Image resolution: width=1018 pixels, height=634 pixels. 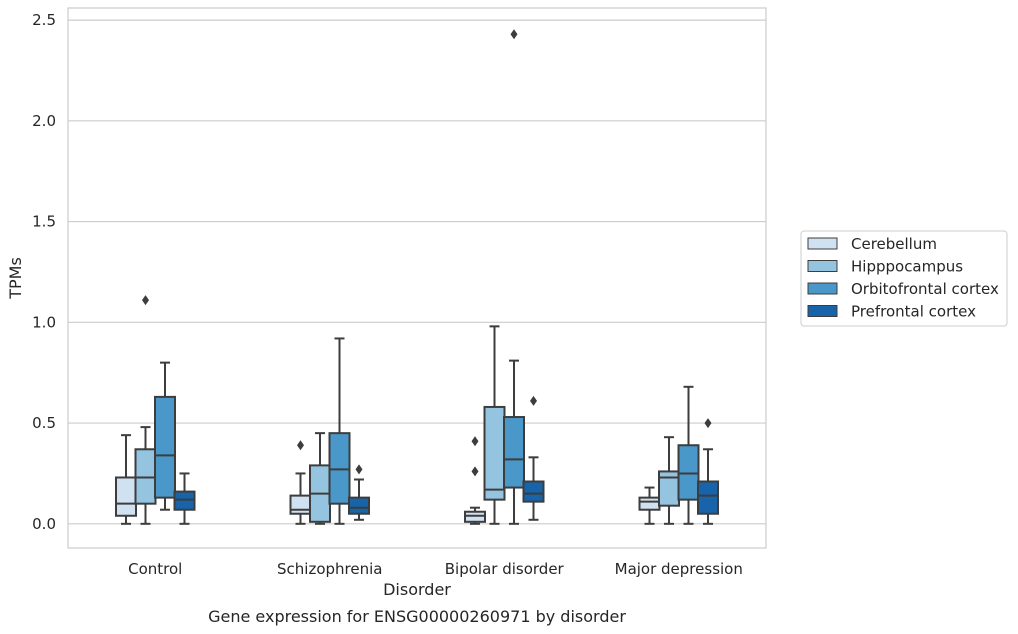 I want to click on y-tick-label: 0.5, so click(x=44, y=423).